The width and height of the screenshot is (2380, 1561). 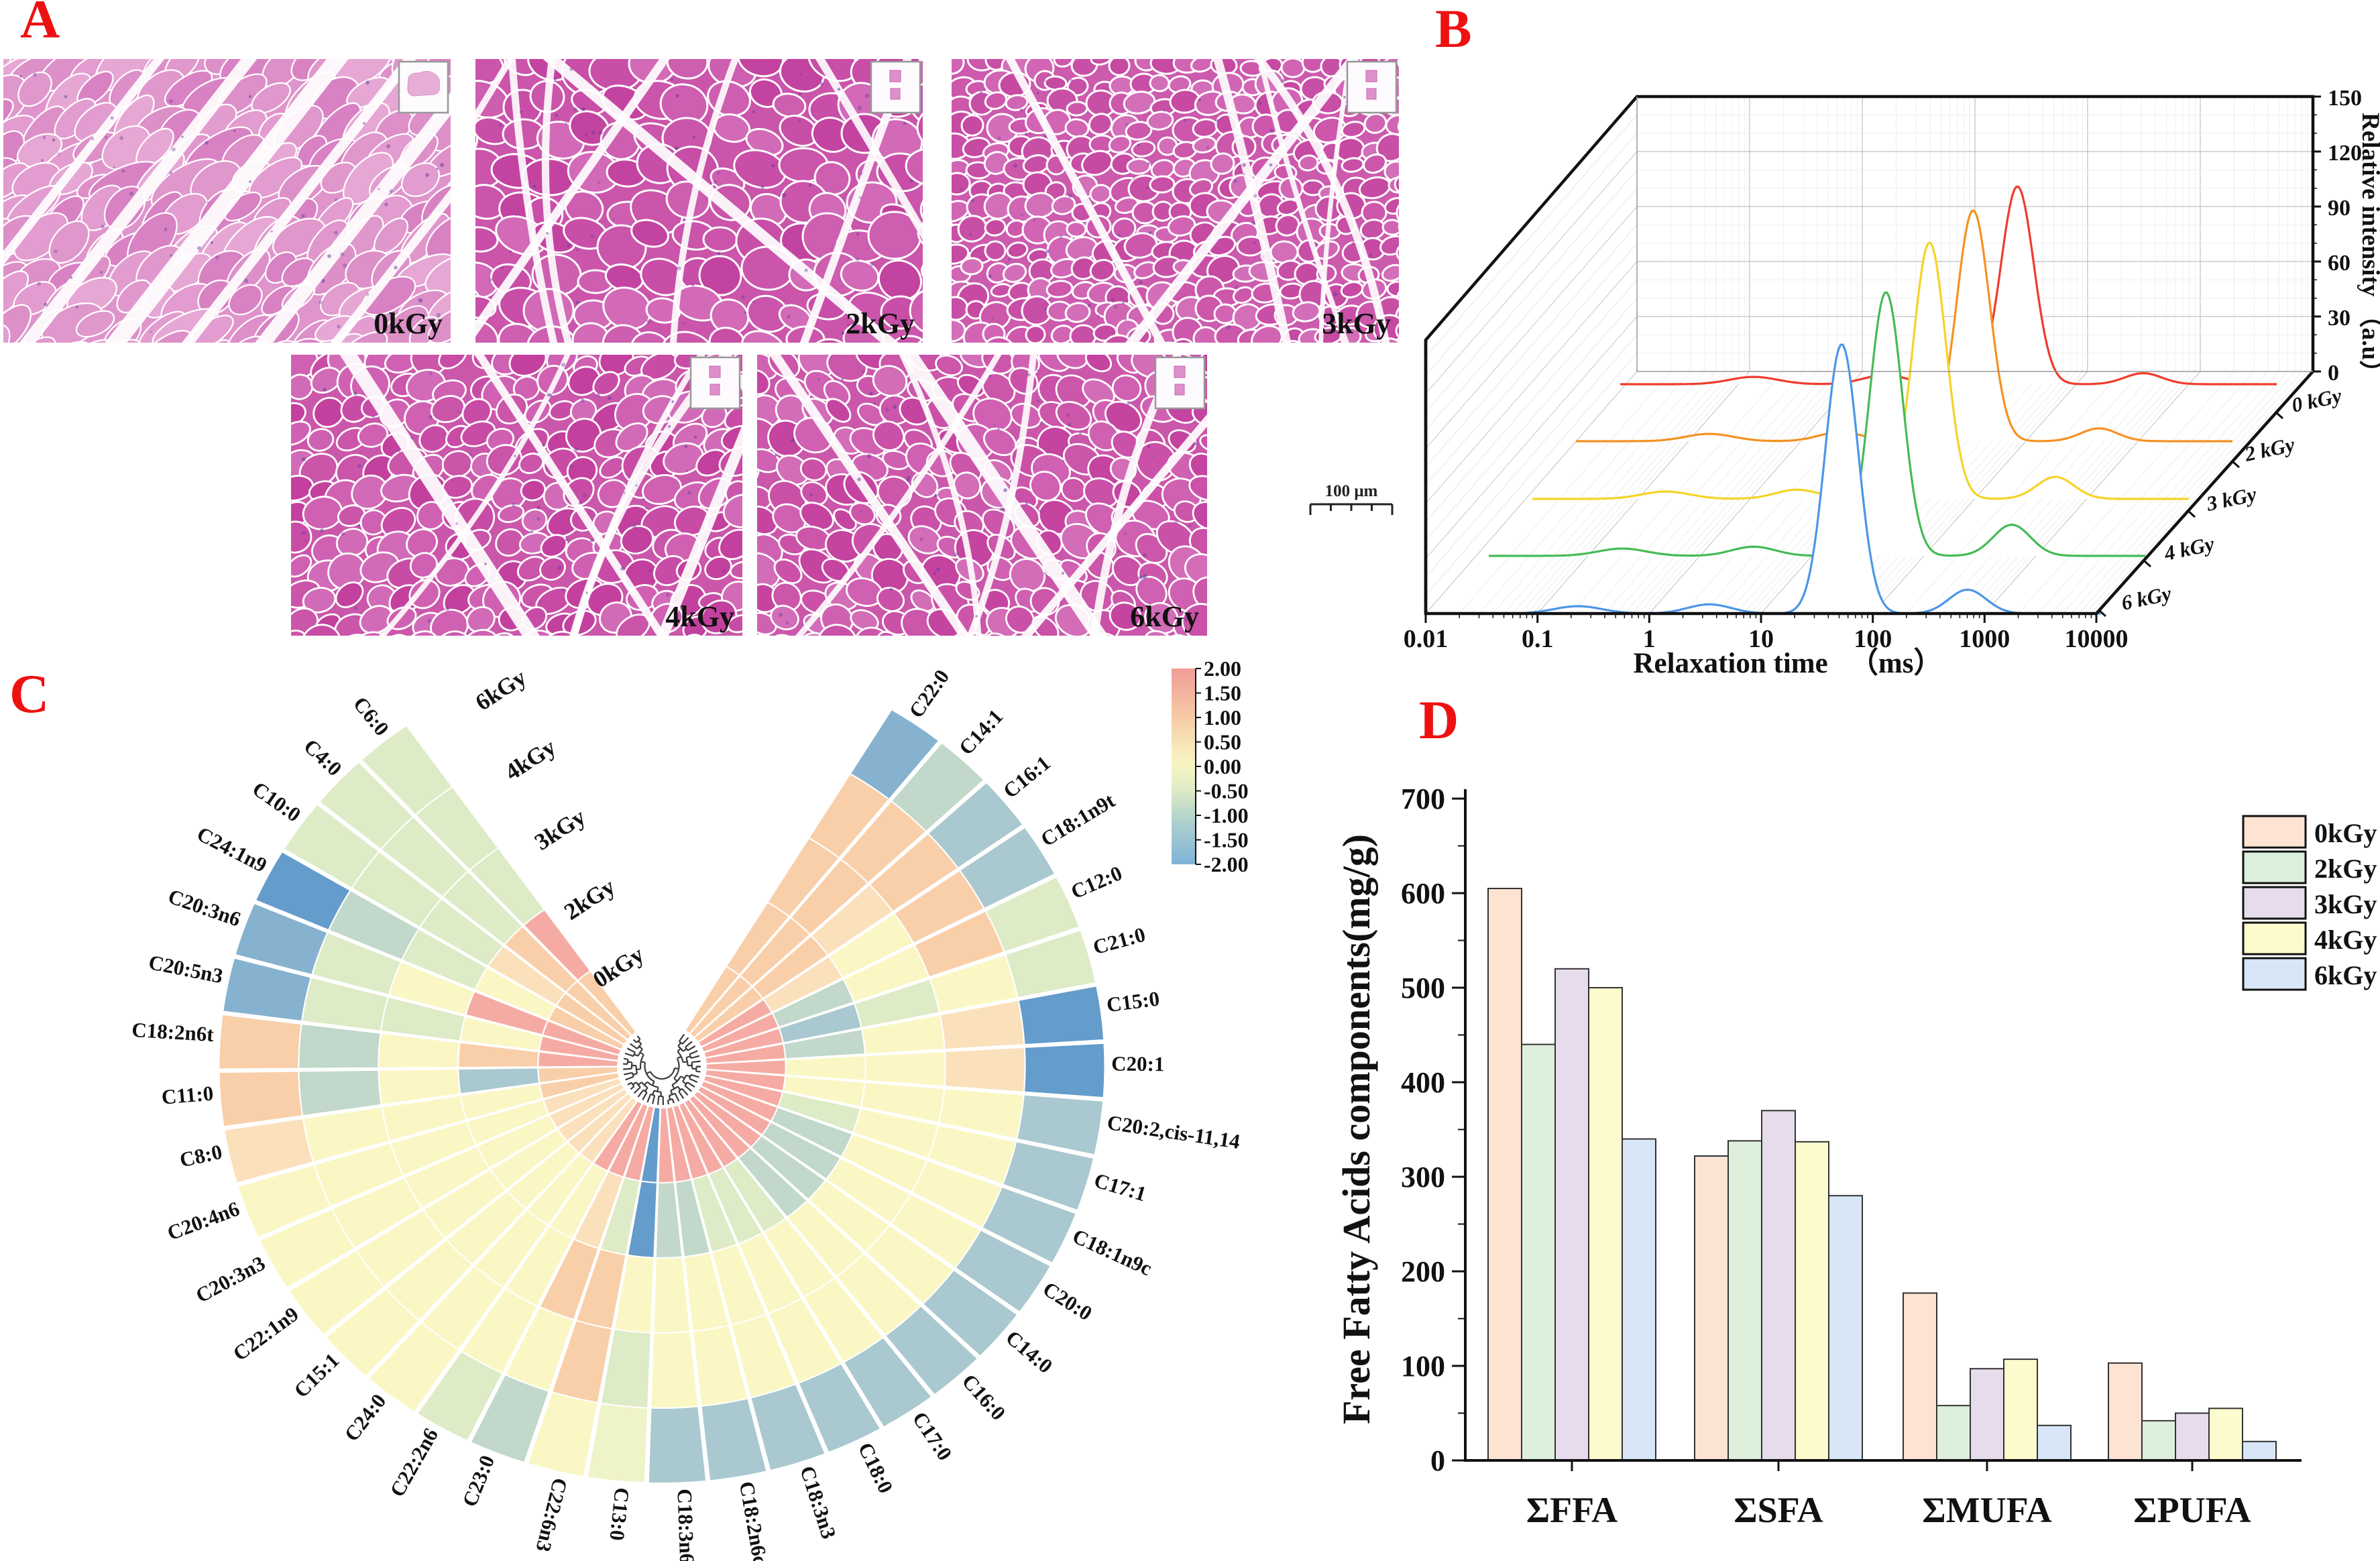 I want to click on svg-text: C20:1, so click(x=1138, y=1064).